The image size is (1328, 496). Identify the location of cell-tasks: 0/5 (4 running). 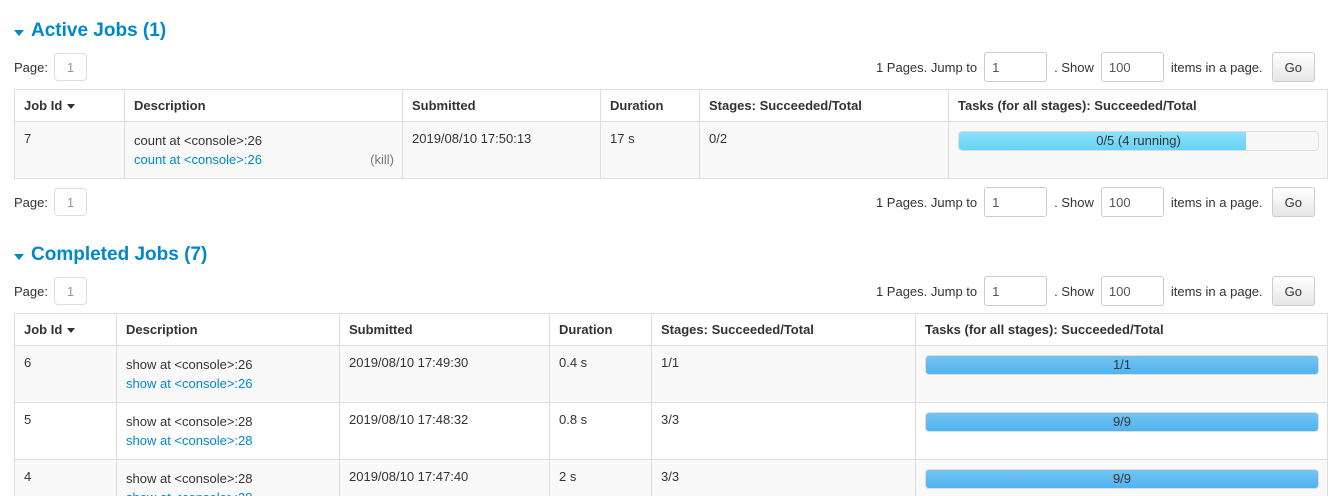
(1138, 150).